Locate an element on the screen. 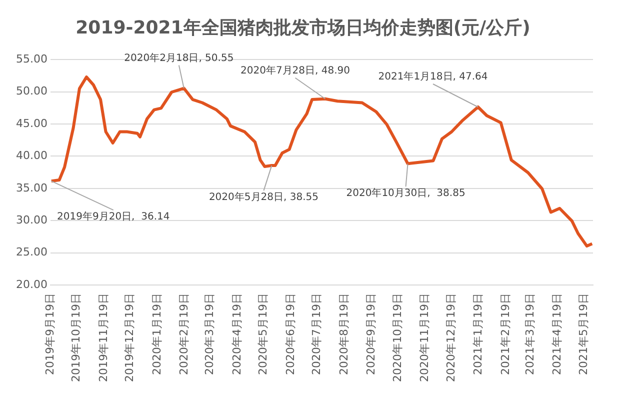 This screenshot has width=621, height=393. y-tick-label: 55.00 is located at coordinates (32, 59).